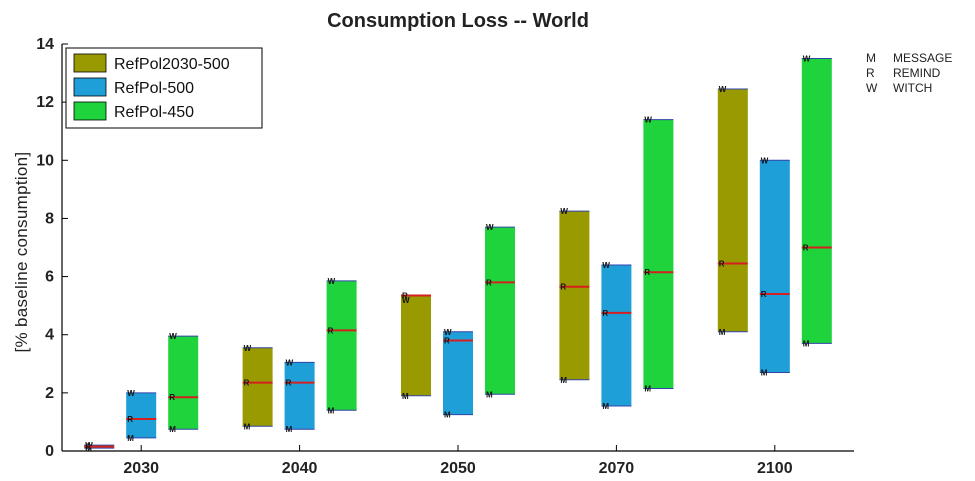  I want to click on y-tick-label: 8, so click(49, 218).